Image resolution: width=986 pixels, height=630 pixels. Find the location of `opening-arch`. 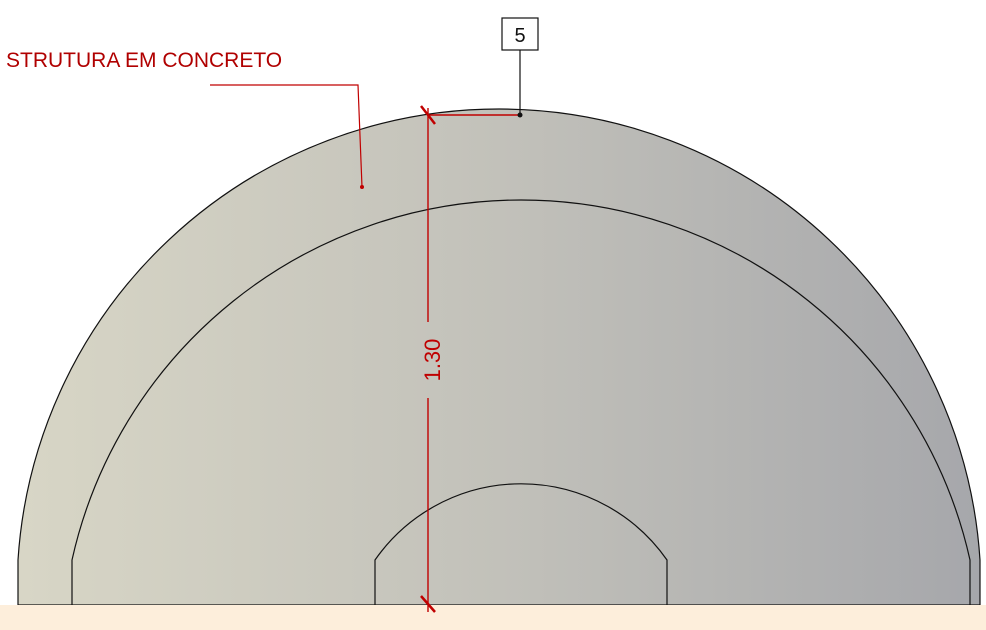

opening-arch is located at coordinates (521, 544).